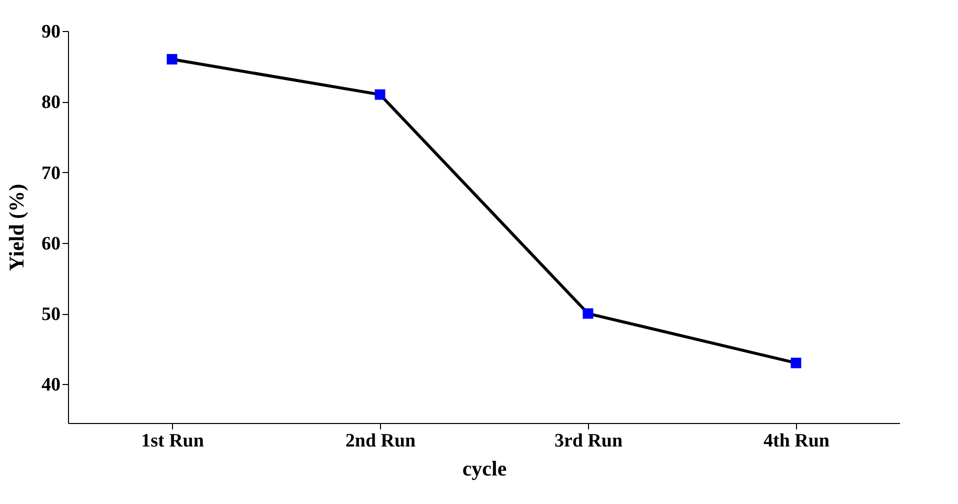 The image size is (958, 504). Describe the element at coordinates (172, 441) in the screenshot. I see `x-tick-label: 1st Run` at that location.